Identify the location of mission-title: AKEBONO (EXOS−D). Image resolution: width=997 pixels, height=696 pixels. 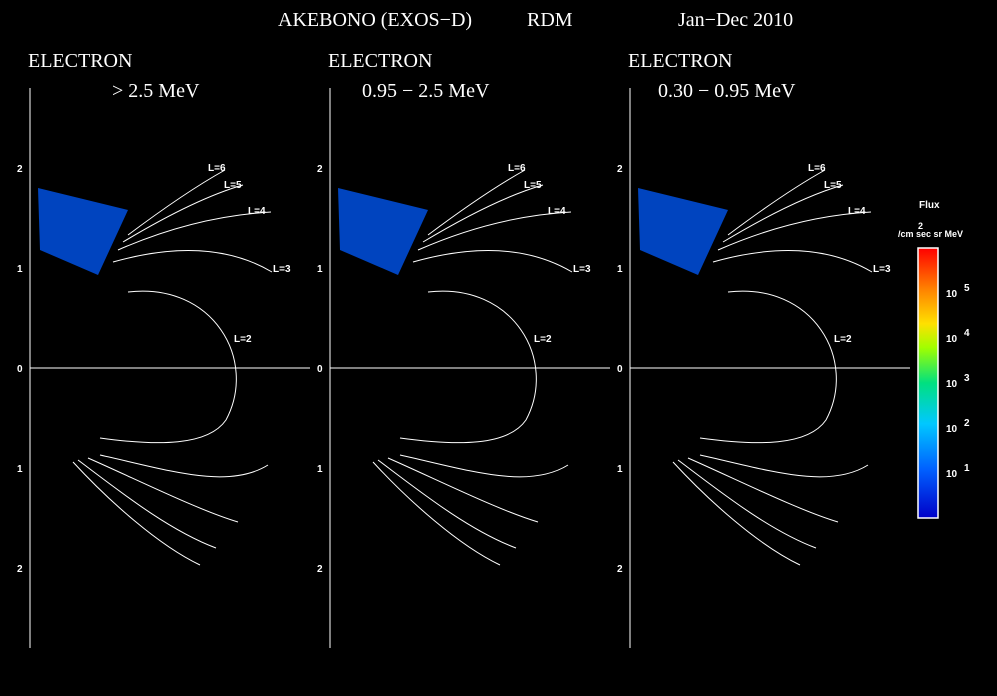
(375, 20).